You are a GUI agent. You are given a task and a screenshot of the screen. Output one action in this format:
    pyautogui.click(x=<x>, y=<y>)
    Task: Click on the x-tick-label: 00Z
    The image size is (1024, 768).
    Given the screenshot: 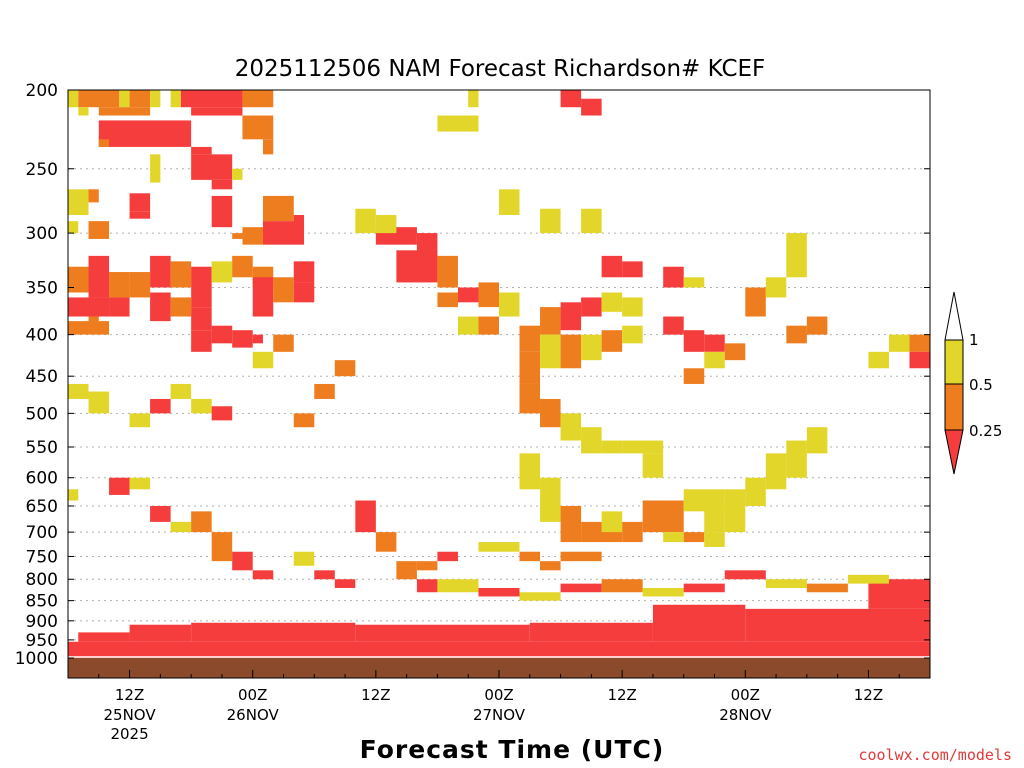 What is the action you would take?
    pyautogui.click(x=252, y=695)
    